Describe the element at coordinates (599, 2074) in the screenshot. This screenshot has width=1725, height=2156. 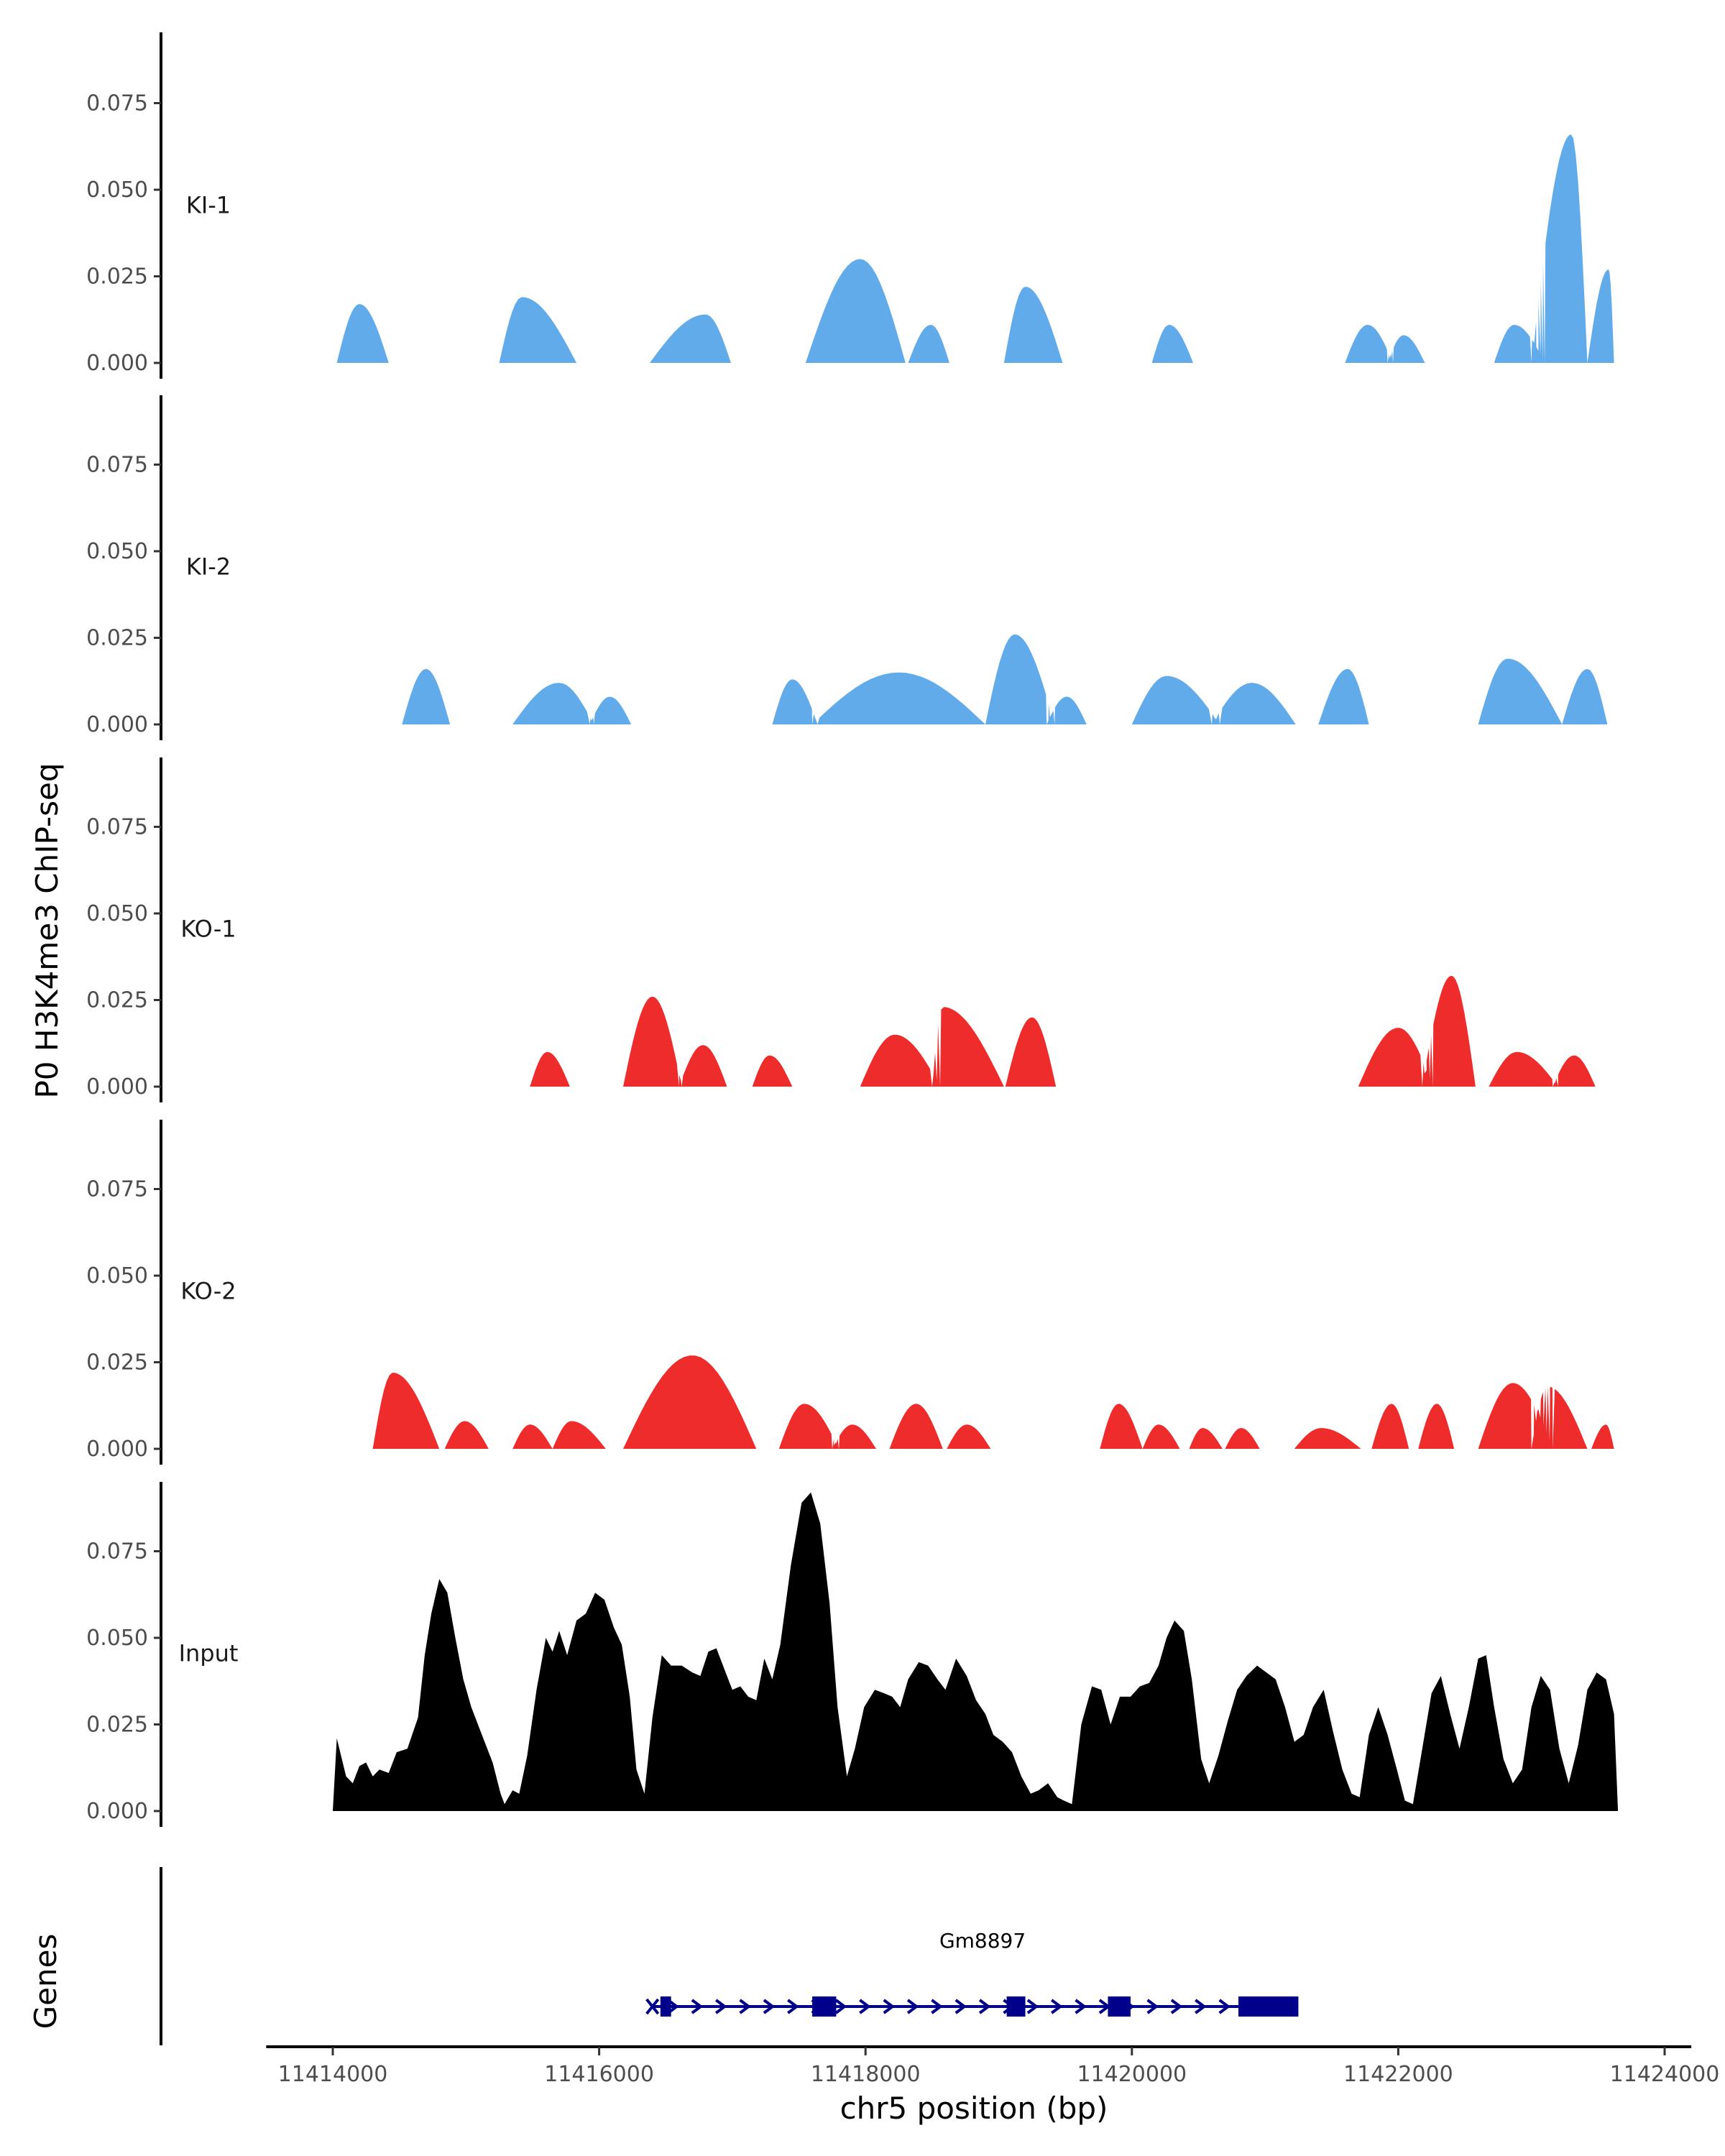
I see `x-tick-label: 11416000` at that location.